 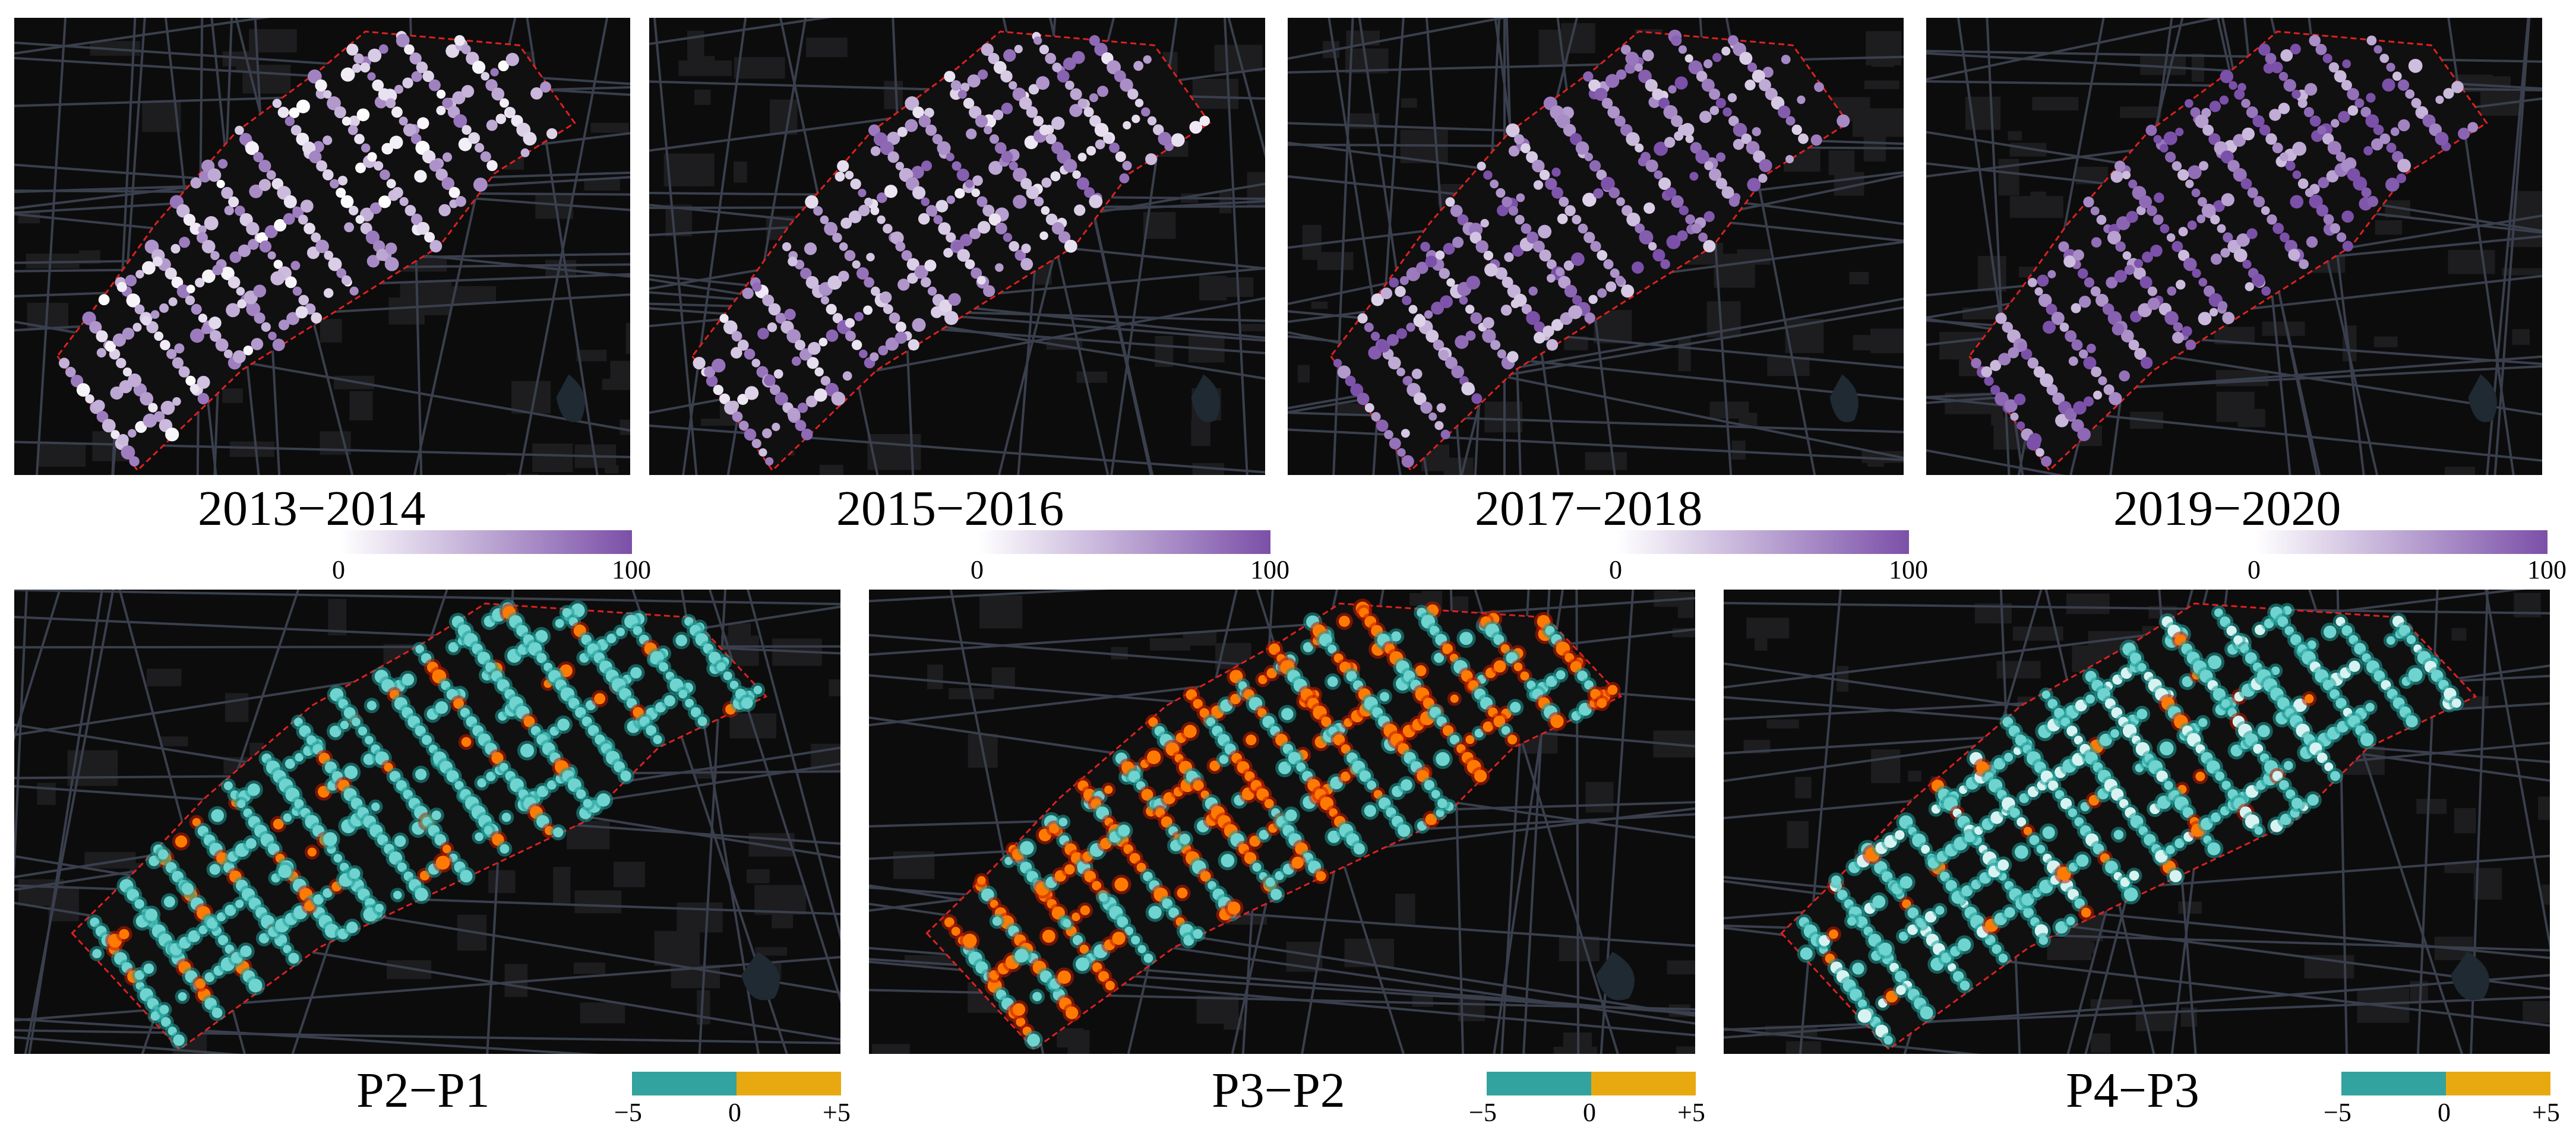 I want to click on panel-title: P3−P2, so click(x=1278, y=1090).